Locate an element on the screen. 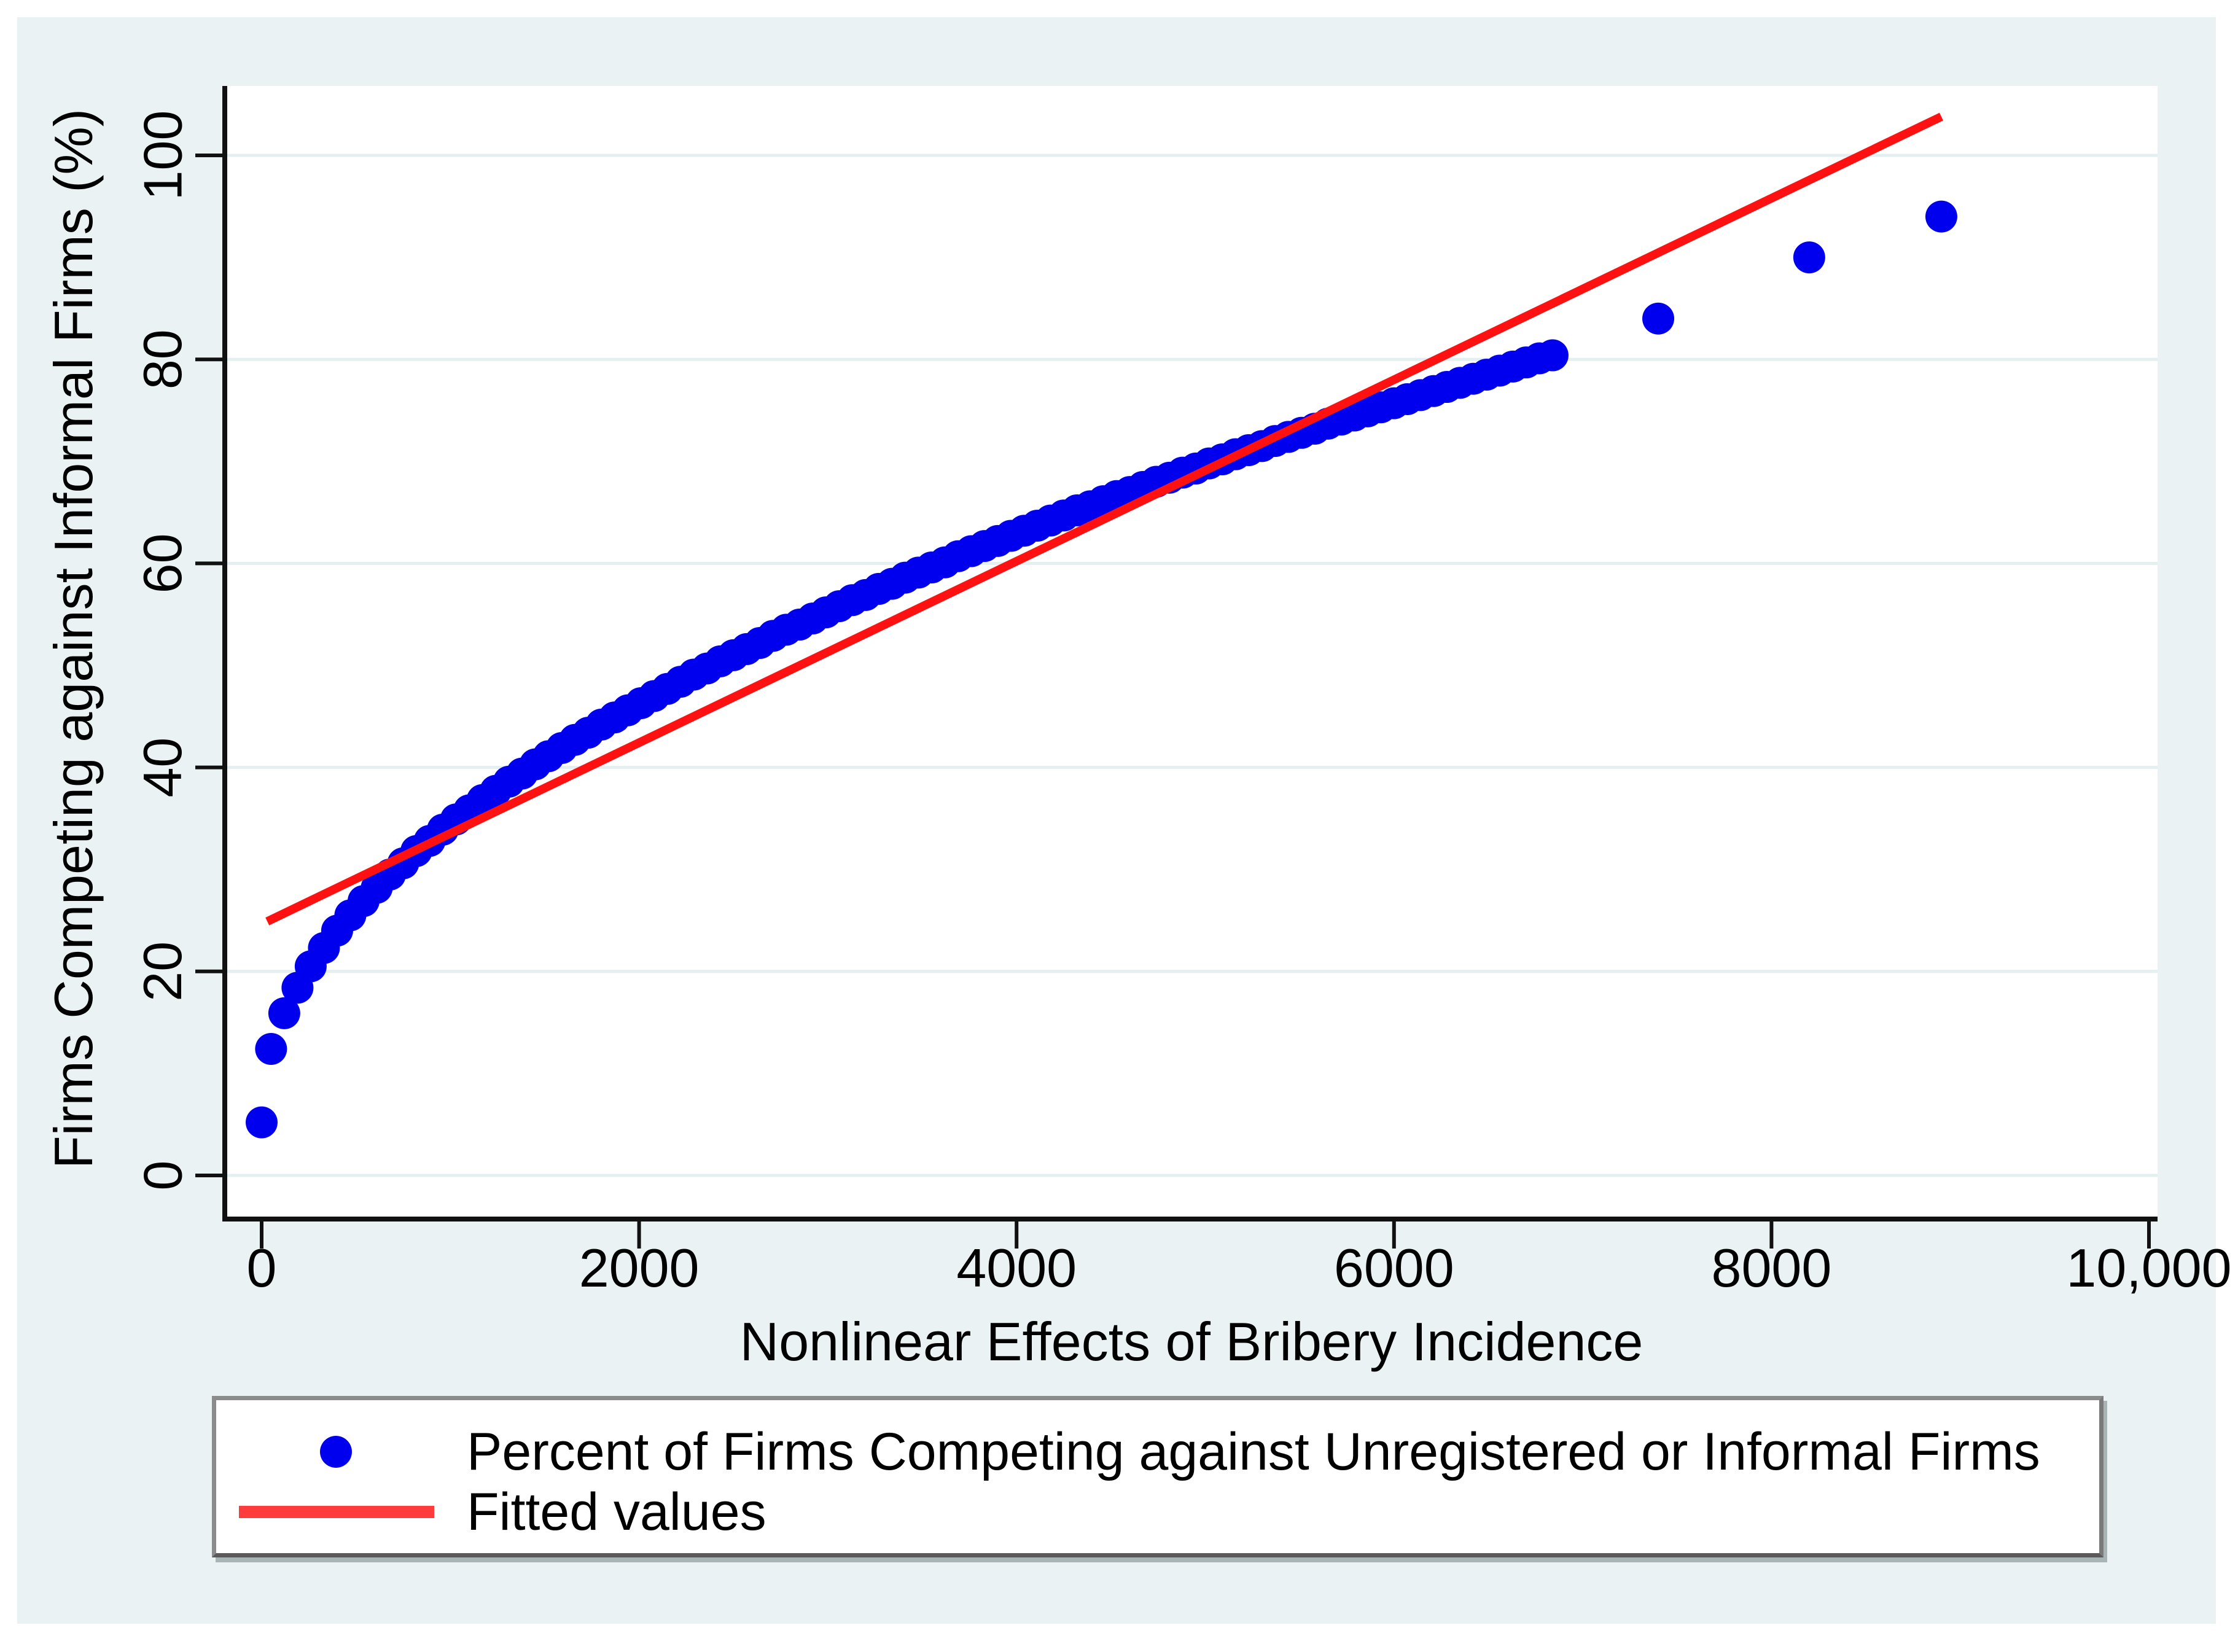 The image size is (2238, 1652). y-tick-label: 80 is located at coordinates (162, 359).